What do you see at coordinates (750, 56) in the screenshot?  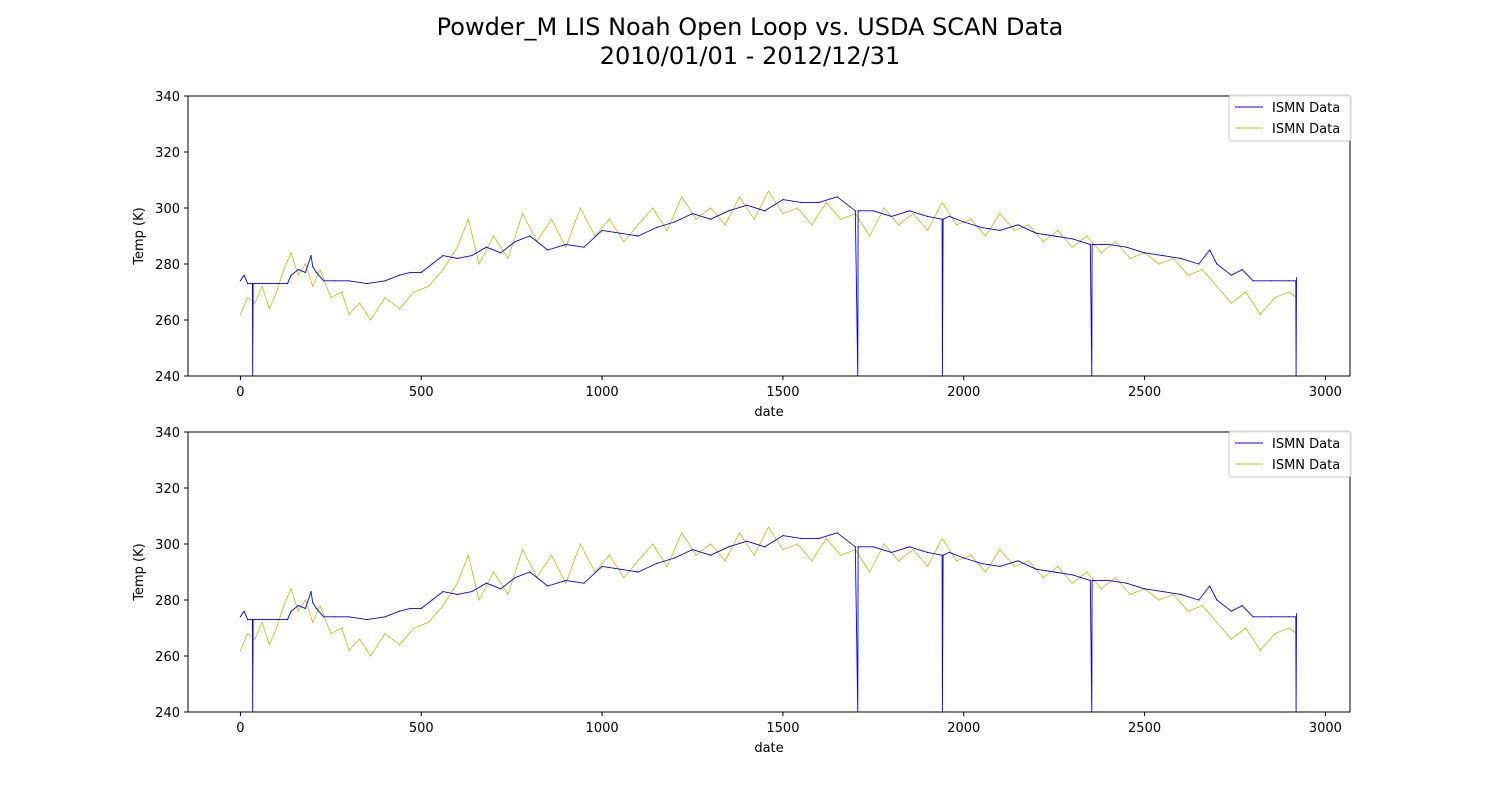 I see `figure-title-line-2: 2010/01/01 - 2012/12/31` at bounding box center [750, 56].